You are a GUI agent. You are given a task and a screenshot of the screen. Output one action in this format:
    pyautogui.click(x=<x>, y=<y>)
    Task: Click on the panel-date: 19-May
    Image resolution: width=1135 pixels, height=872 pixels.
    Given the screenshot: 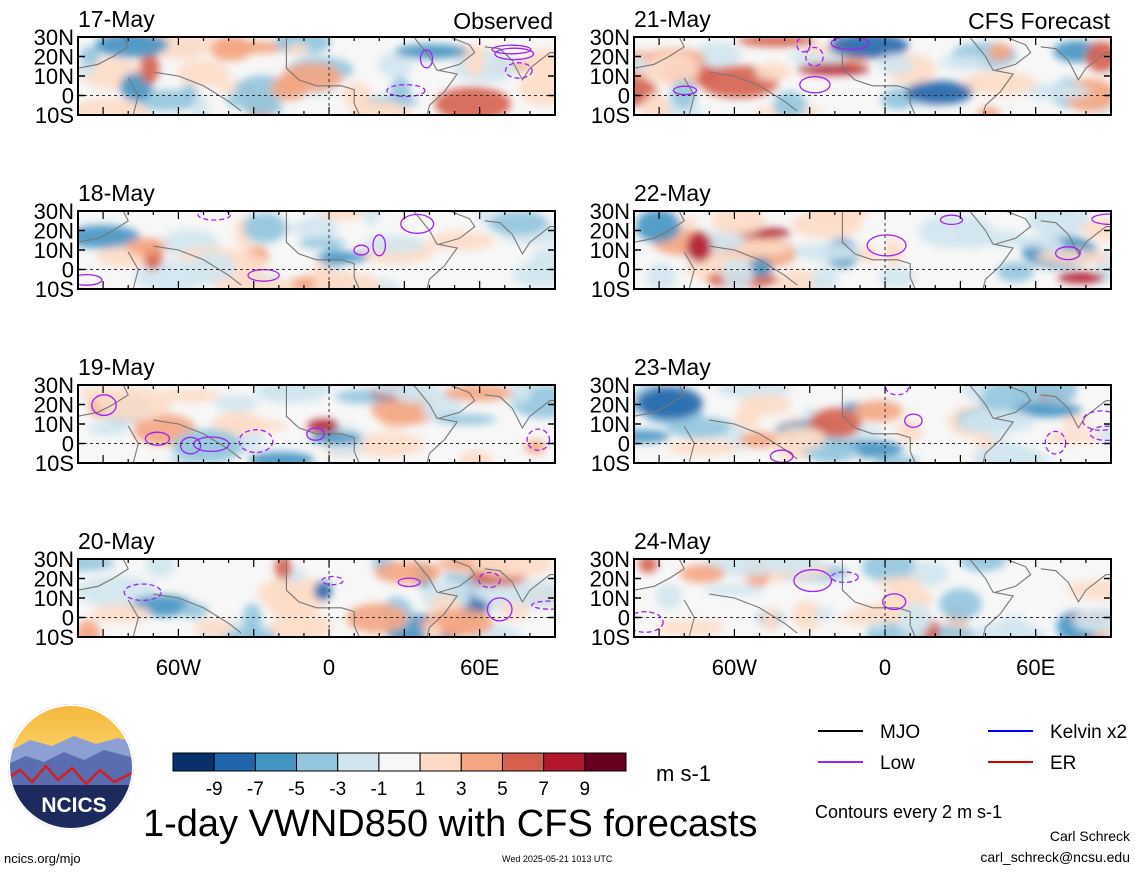 What is the action you would take?
    pyautogui.click(x=116, y=367)
    